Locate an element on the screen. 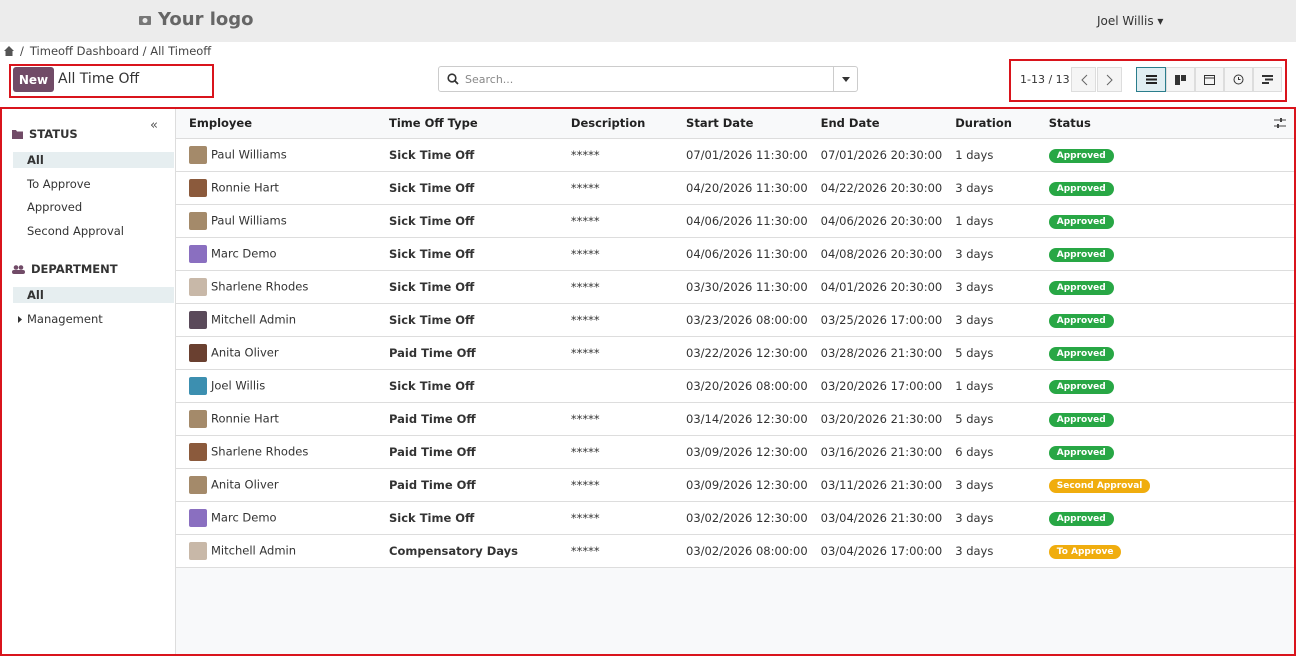 The height and width of the screenshot is (656, 1296). employee-name: Joel Willis is located at coordinates (238, 385).